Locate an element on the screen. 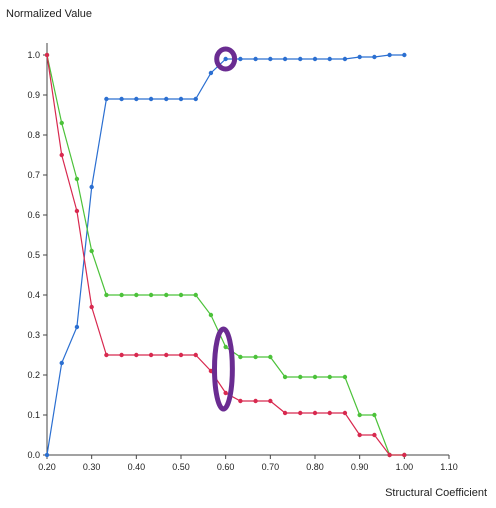 The width and height of the screenshot is (496, 508). y-tick-label: 0.4 is located at coordinates (33, 295).